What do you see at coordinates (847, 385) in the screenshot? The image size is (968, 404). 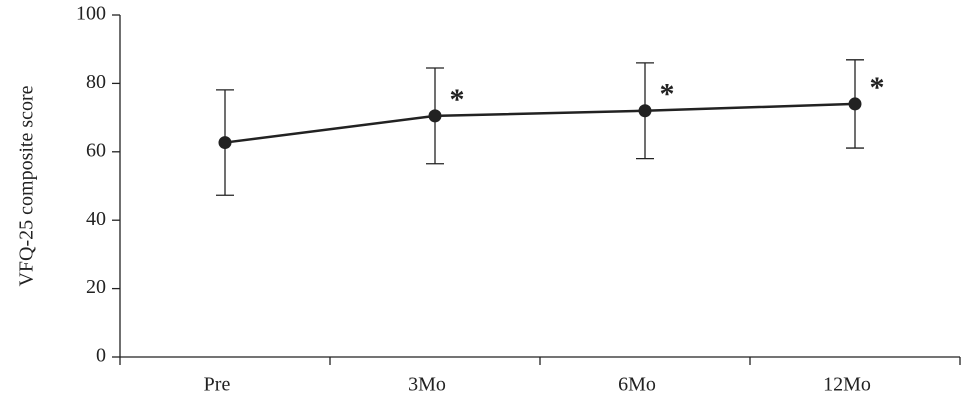 I see `x-tick-label: 12Mo` at bounding box center [847, 385].